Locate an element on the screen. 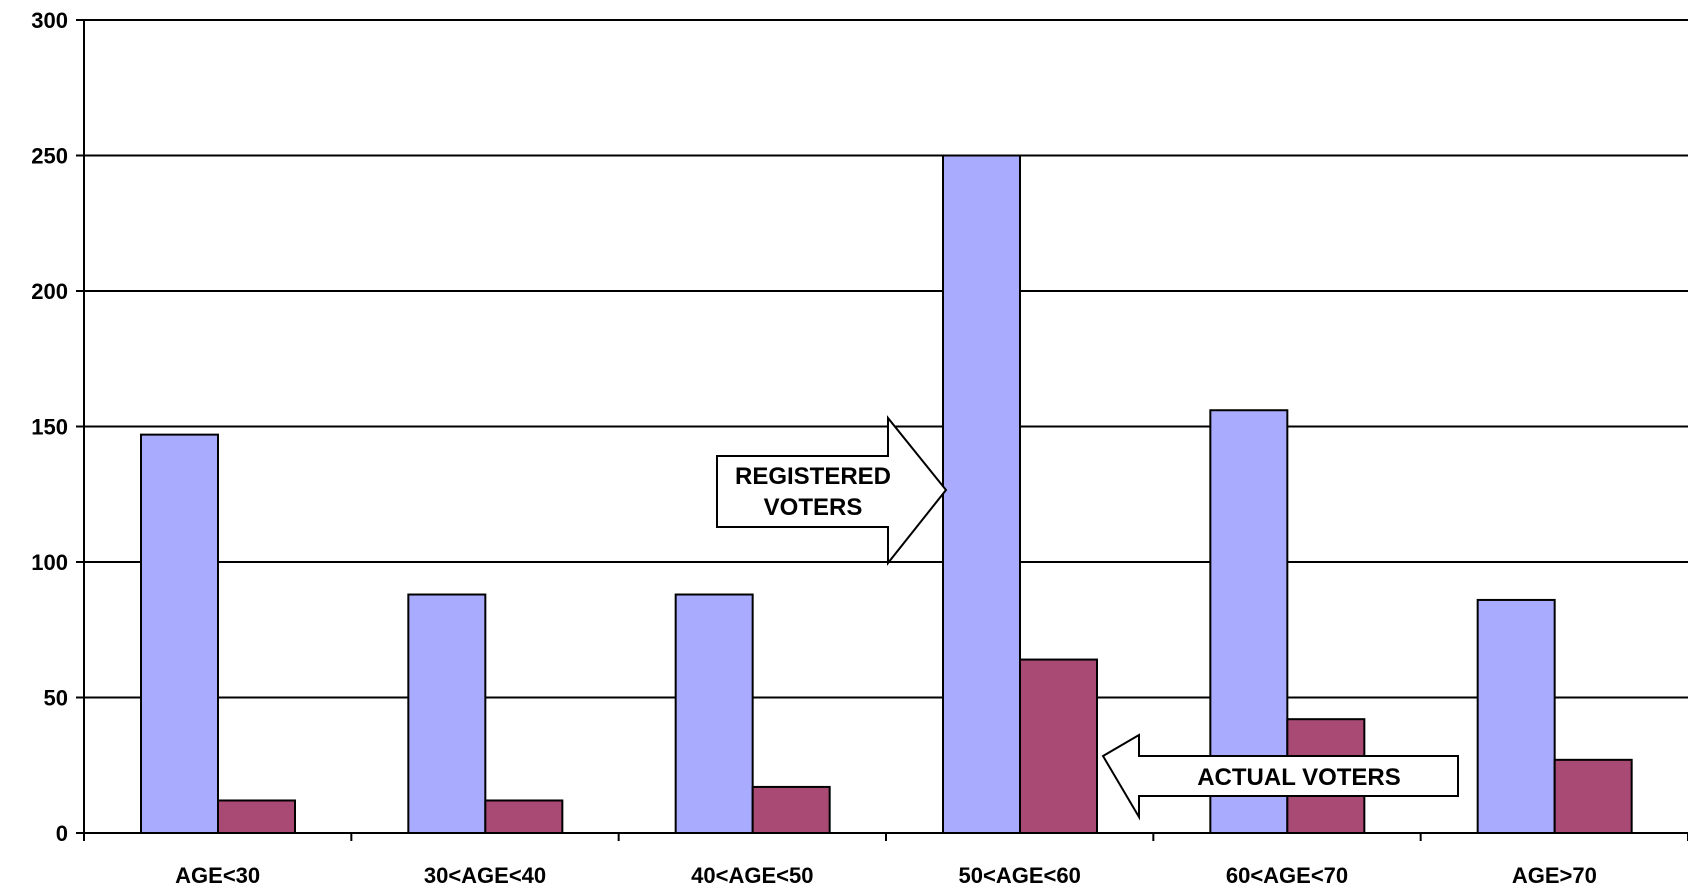 The height and width of the screenshot is (890, 1688). registered-voters-callout: REGISTERED VOTERS is located at coordinates (832, 490).